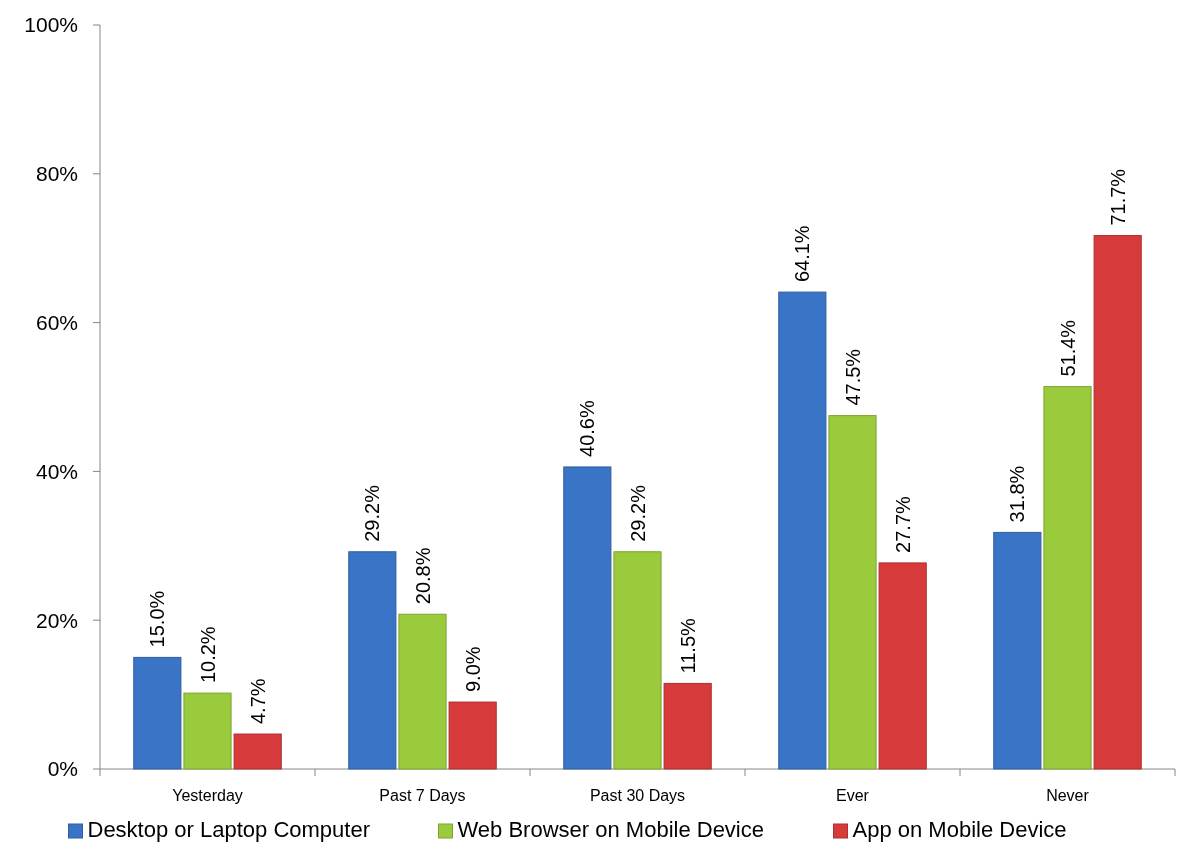 The width and height of the screenshot is (1202, 859). Describe the element at coordinates (62, 769) in the screenshot. I see `y-tick-label: 0%` at that location.